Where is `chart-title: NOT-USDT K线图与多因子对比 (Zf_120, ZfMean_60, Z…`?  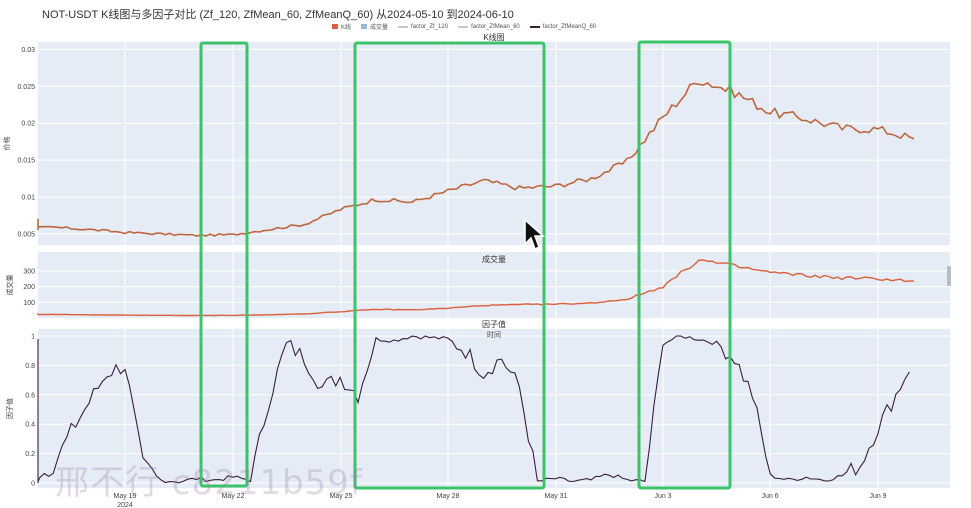 chart-title: NOT-USDT K线图与多因子对比 (Zf_120, ZfMean_60, Z… is located at coordinates (278, 15).